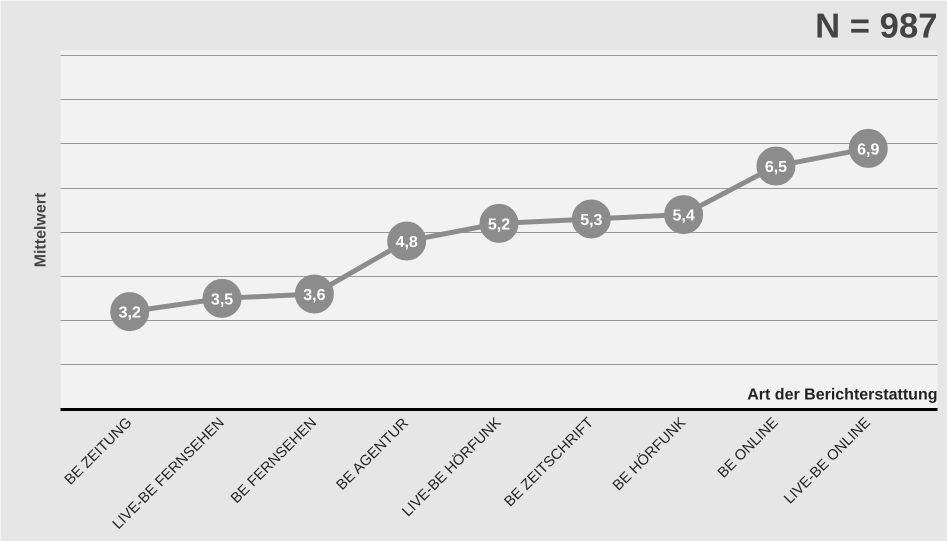 The width and height of the screenshot is (947, 541). What do you see at coordinates (407, 243) in the screenshot?
I see `data-label: 4,8` at bounding box center [407, 243].